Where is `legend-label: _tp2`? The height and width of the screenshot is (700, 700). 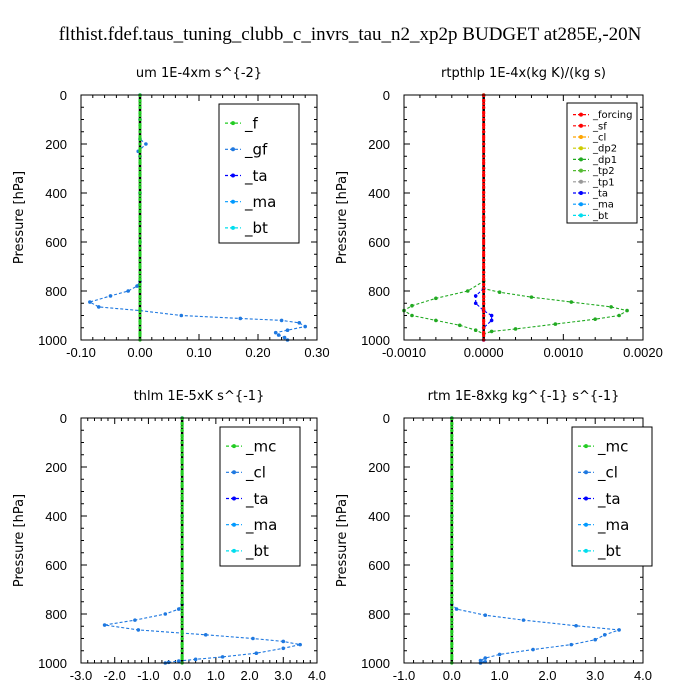 legend-label: _tp2 is located at coordinates (603, 171).